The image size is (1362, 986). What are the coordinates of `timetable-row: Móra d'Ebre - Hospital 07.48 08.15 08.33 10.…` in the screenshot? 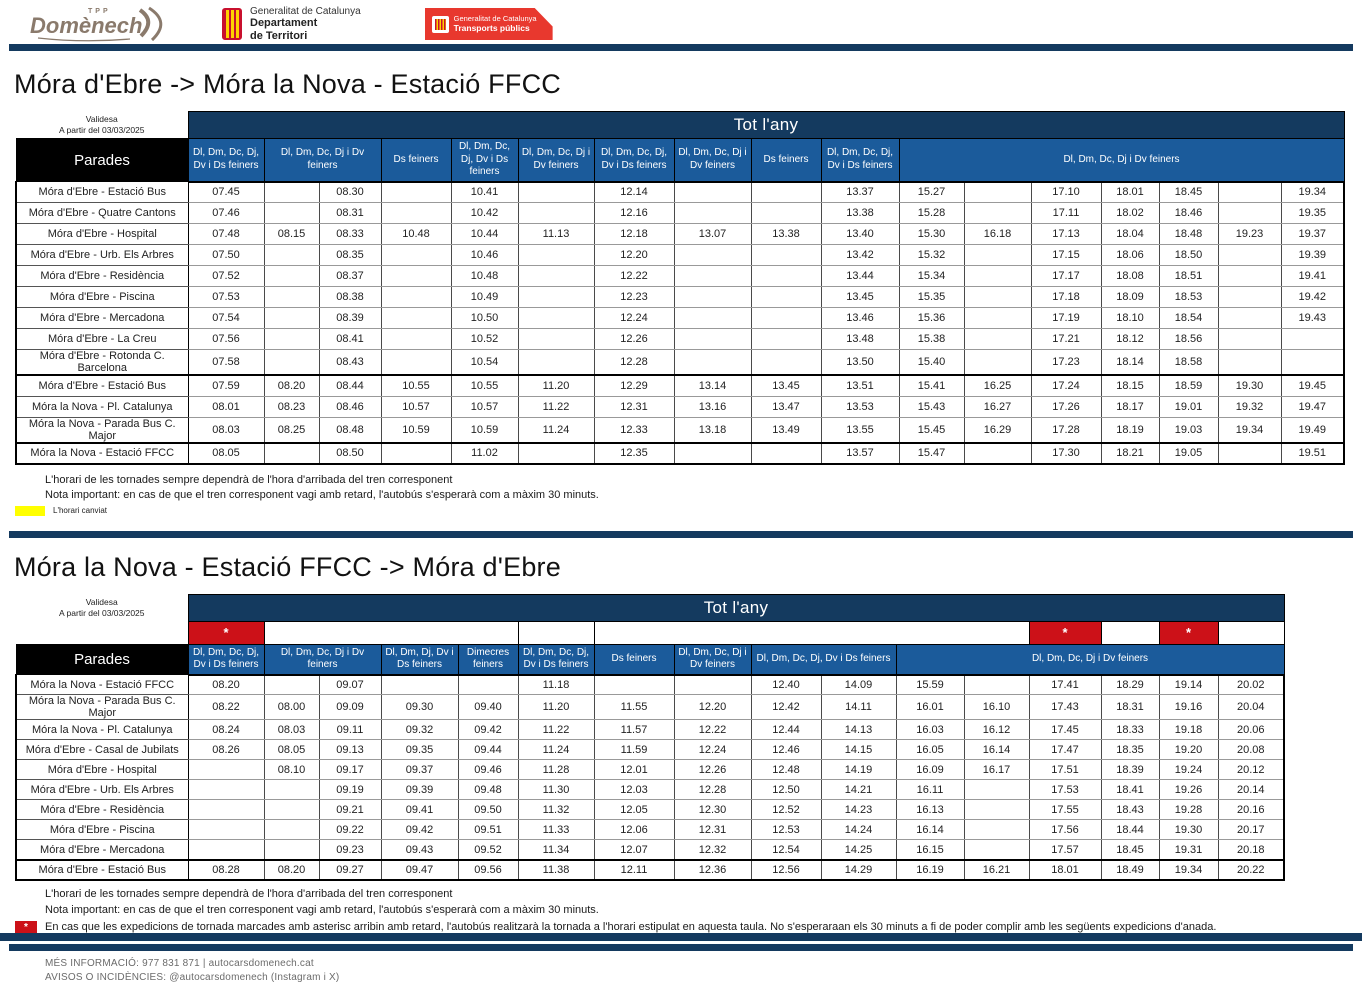 It's located at (680, 234).